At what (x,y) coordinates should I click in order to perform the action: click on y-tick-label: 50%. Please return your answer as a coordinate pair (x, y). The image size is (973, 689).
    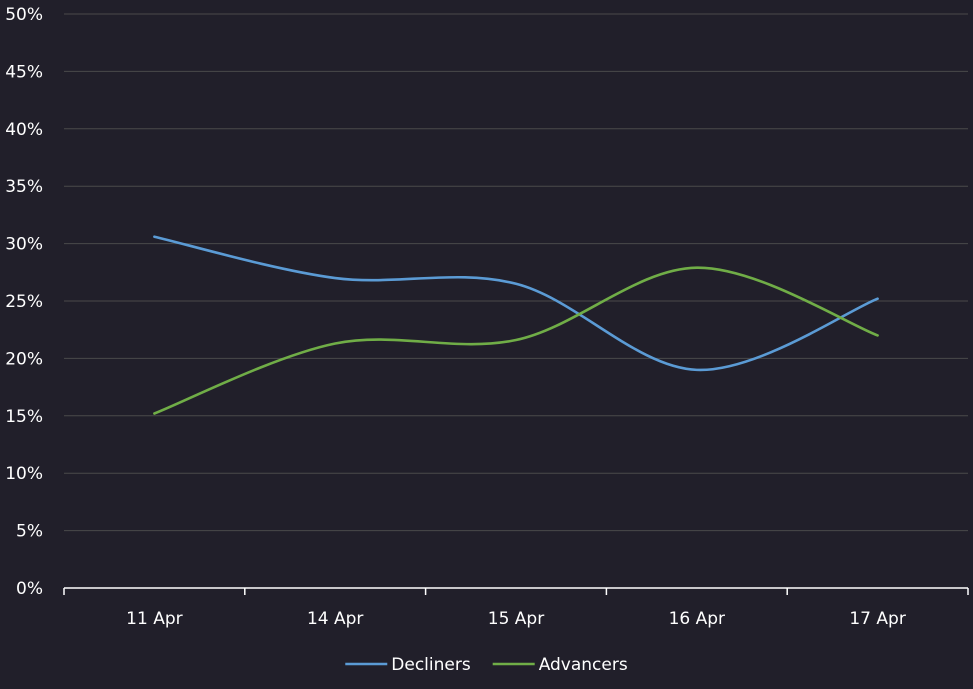
    Looking at the image, I should click on (24, 15).